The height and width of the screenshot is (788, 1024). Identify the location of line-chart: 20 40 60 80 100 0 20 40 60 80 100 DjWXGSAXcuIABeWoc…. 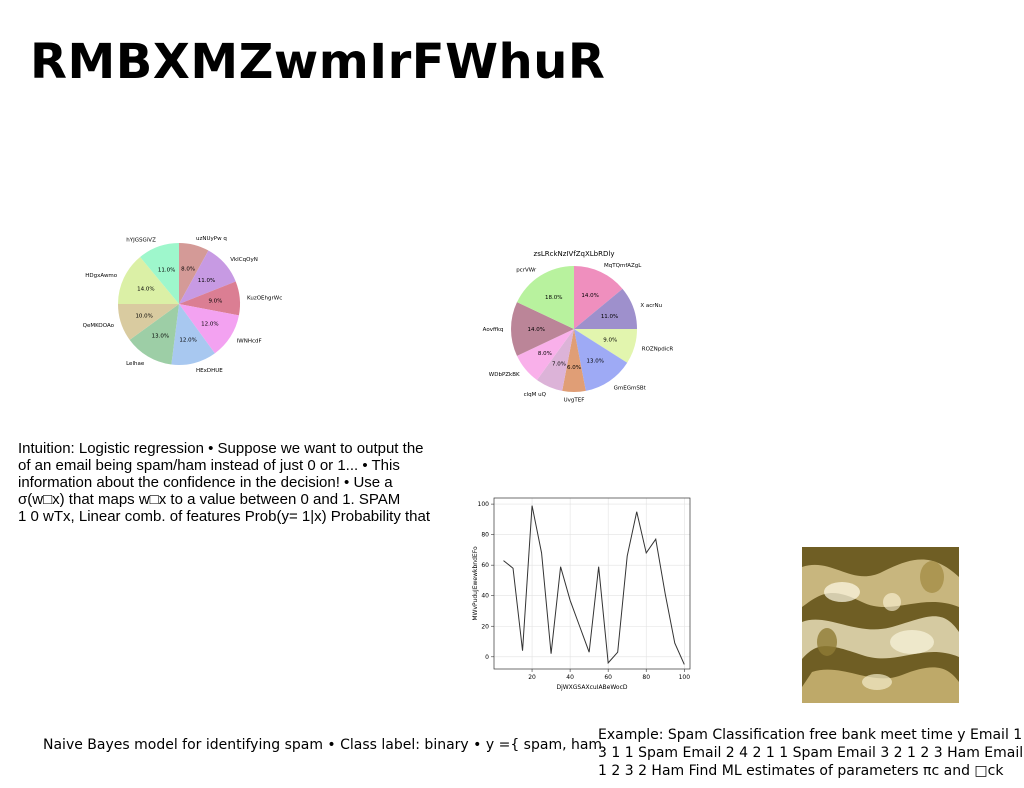
(583, 592).